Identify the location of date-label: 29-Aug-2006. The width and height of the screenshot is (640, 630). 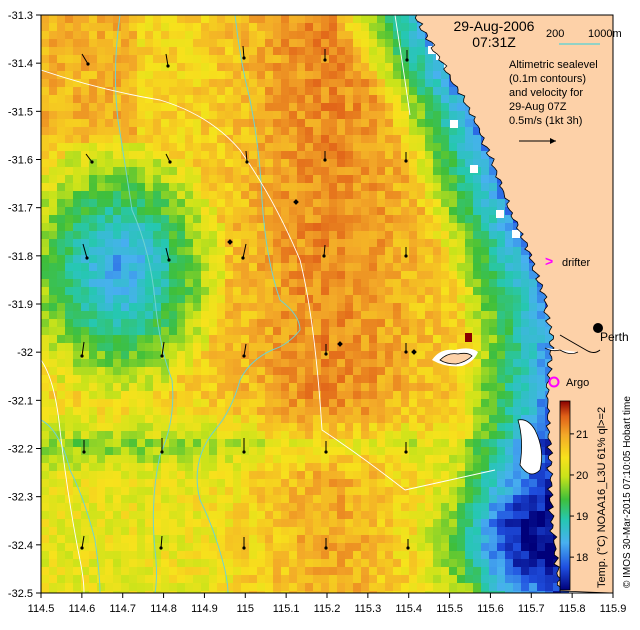
(494, 26).